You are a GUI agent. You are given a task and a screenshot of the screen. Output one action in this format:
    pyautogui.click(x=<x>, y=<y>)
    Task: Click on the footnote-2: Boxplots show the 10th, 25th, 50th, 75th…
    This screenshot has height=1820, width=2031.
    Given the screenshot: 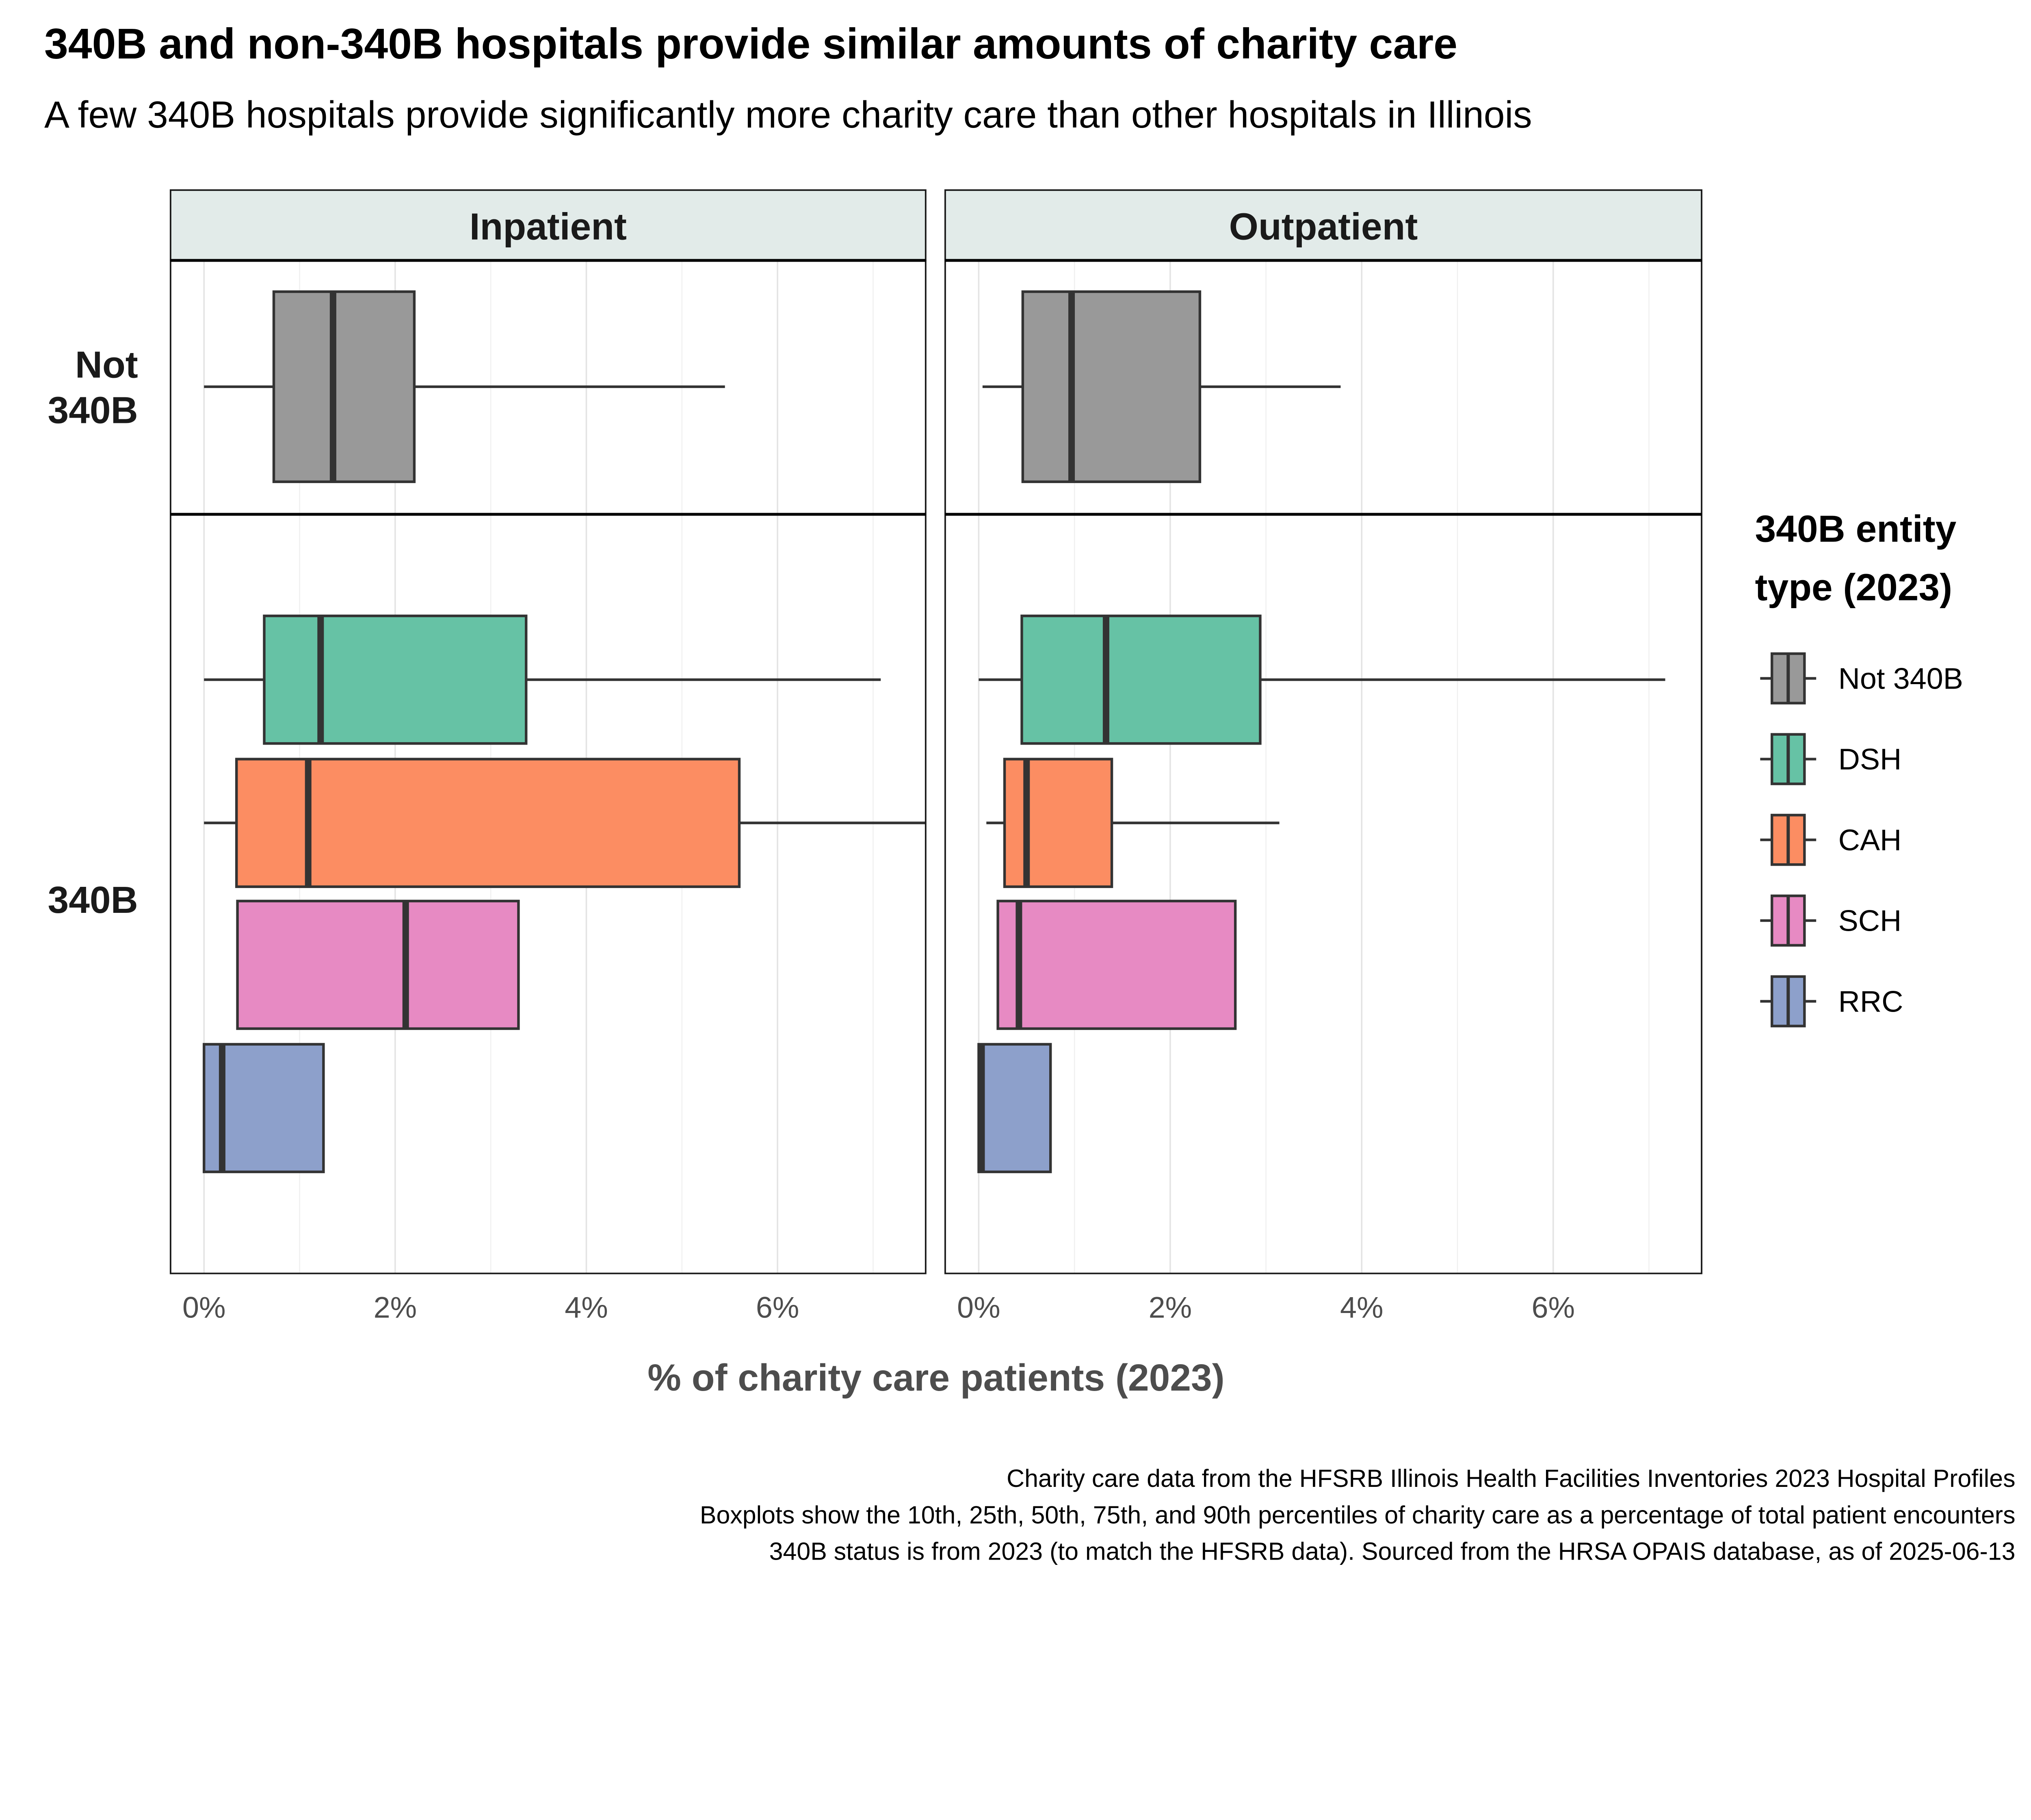 What is the action you would take?
    pyautogui.click(x=1358, y=1515)
    